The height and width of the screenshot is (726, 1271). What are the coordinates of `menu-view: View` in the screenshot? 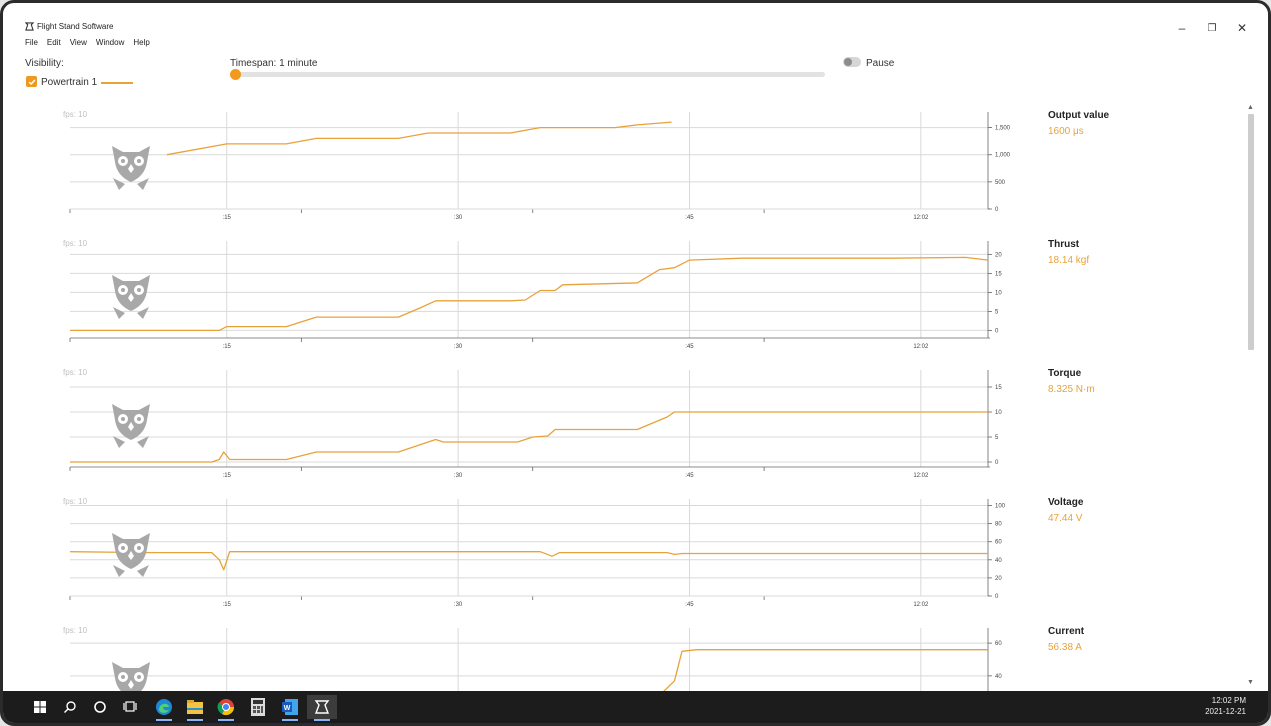 It's located at (78, 42).